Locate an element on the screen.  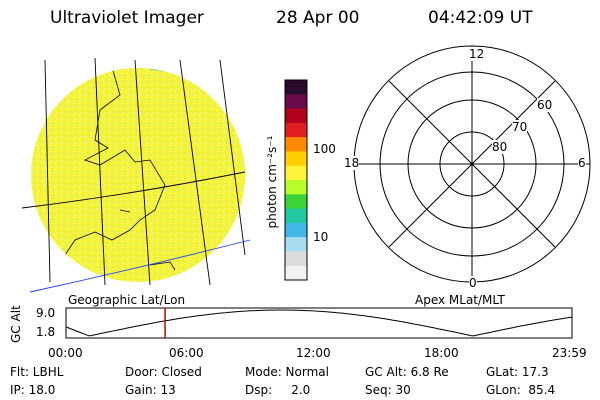
info-door: Door: Closed is located at coordinates (163, 372).